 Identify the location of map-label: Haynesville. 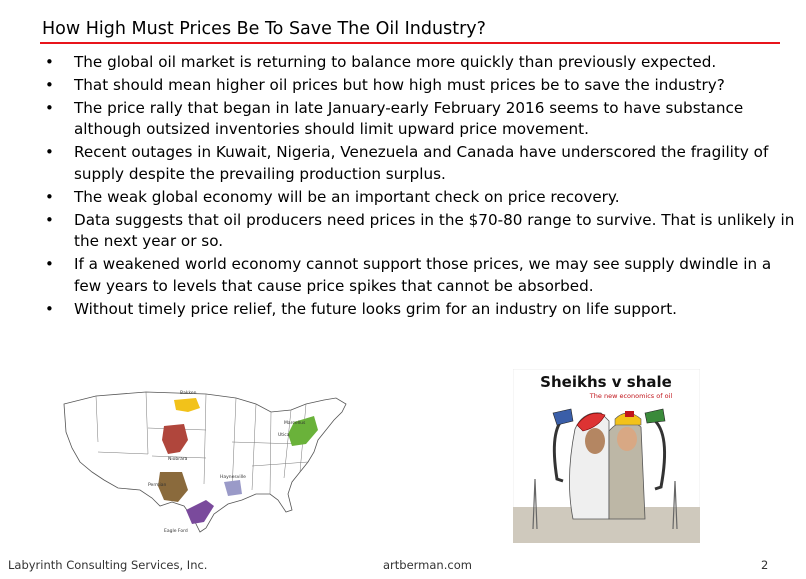
(233, 477).